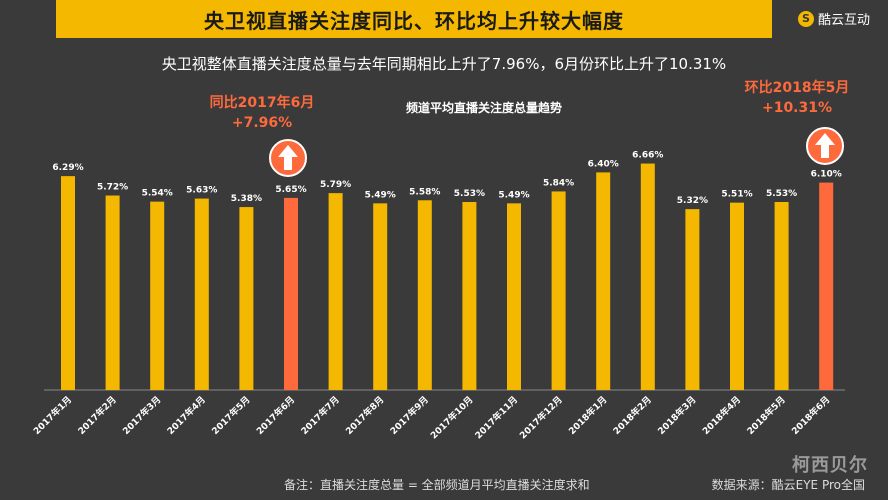  Describe the element at coordinates (587, 415) in the screenshot. I see `x-tick-label: 2018年1月` at that location.